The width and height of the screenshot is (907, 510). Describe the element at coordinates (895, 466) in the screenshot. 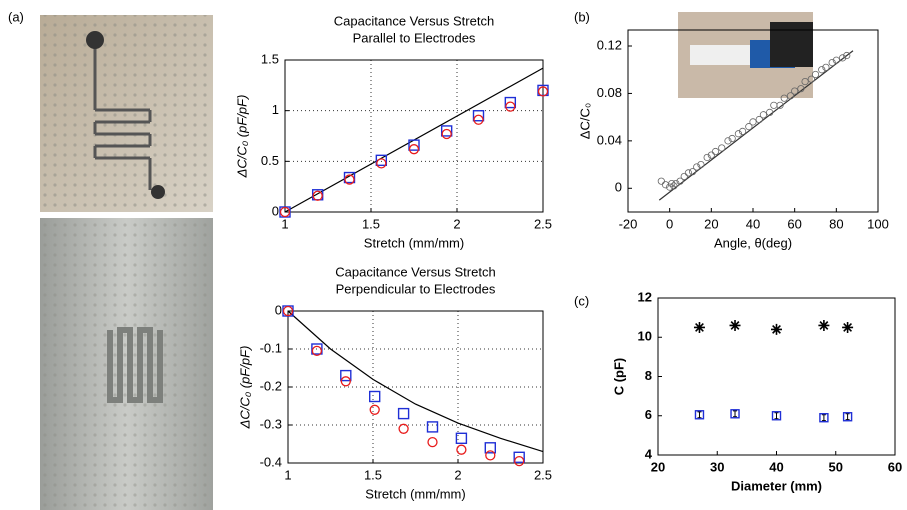

I see `x-tick-label: 60` at that location.